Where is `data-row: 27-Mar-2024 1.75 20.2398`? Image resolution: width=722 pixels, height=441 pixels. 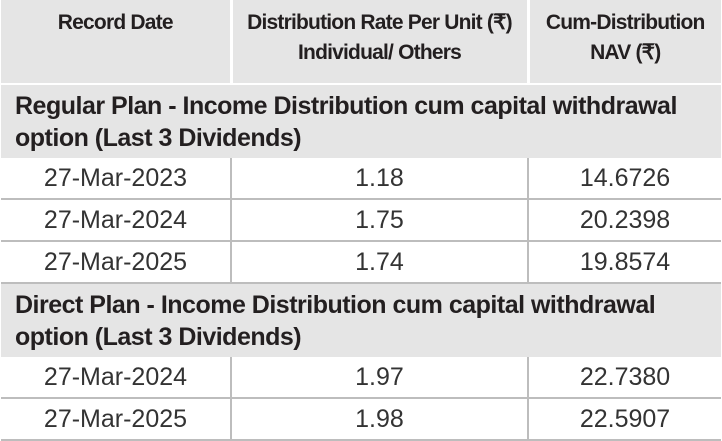
data-row: 27-Mar-2024 1.75 20.2398 is located at coordinates (361, 220).